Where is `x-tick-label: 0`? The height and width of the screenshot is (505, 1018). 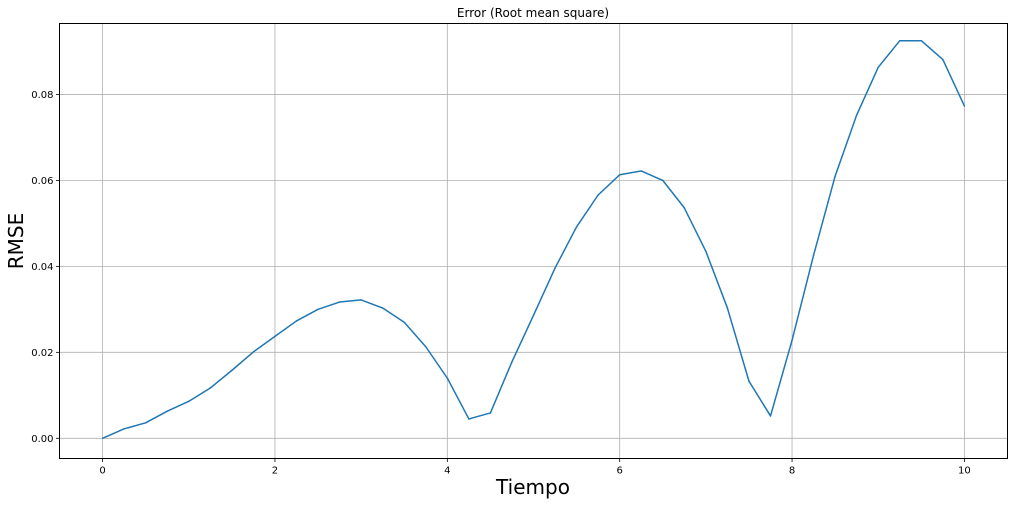
x-tick-label: 0 is located at coordinates (102, 471).